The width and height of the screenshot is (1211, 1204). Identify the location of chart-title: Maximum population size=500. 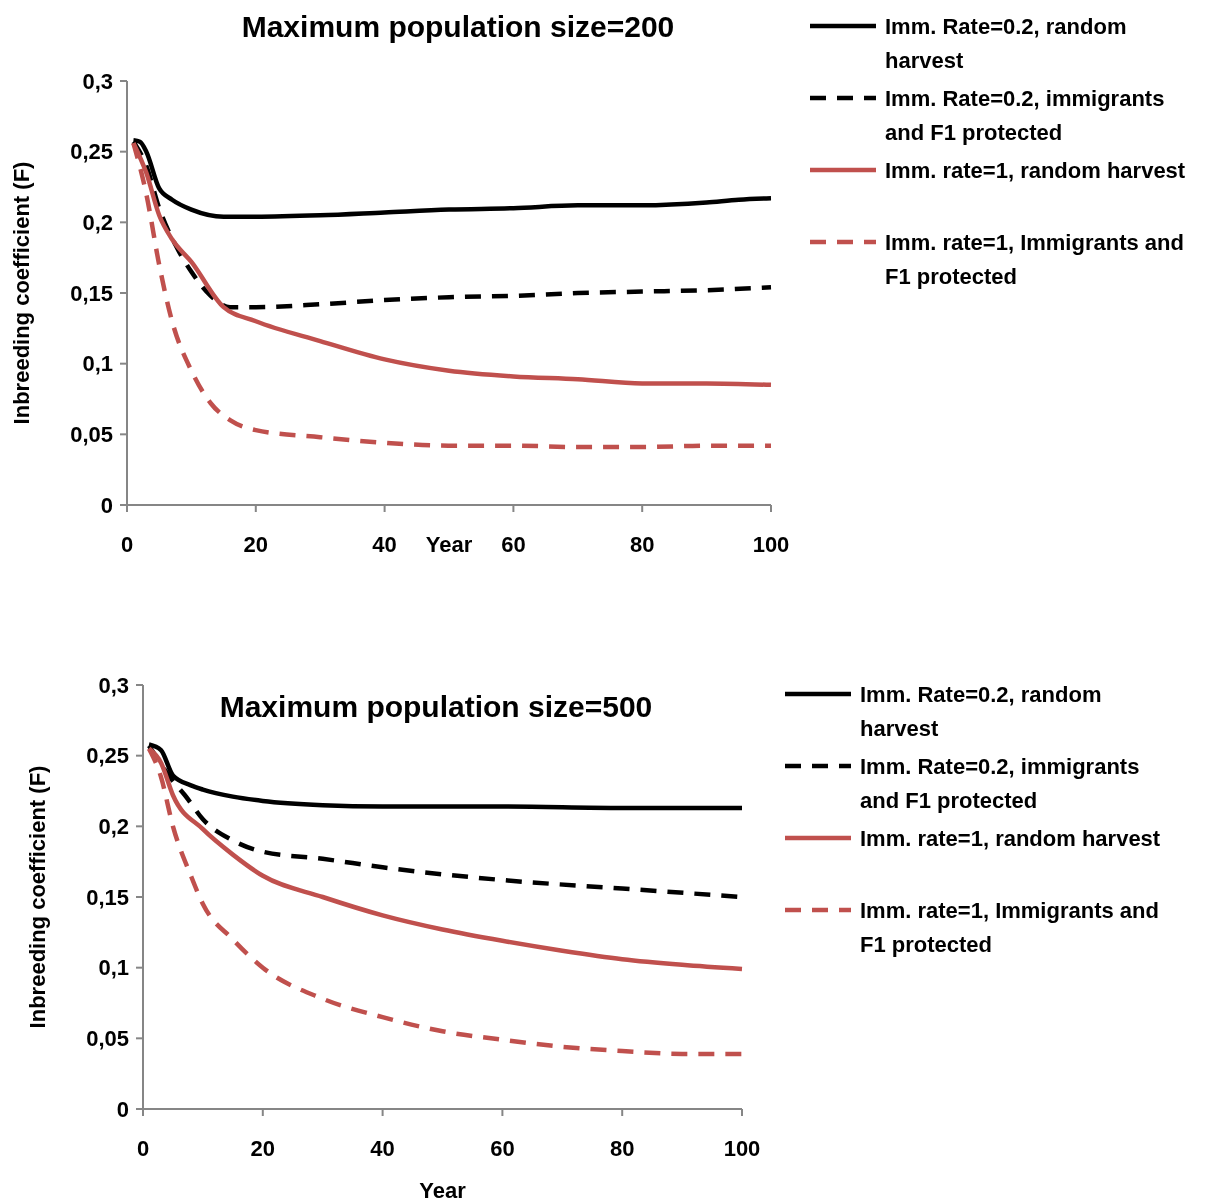
(436, 706).